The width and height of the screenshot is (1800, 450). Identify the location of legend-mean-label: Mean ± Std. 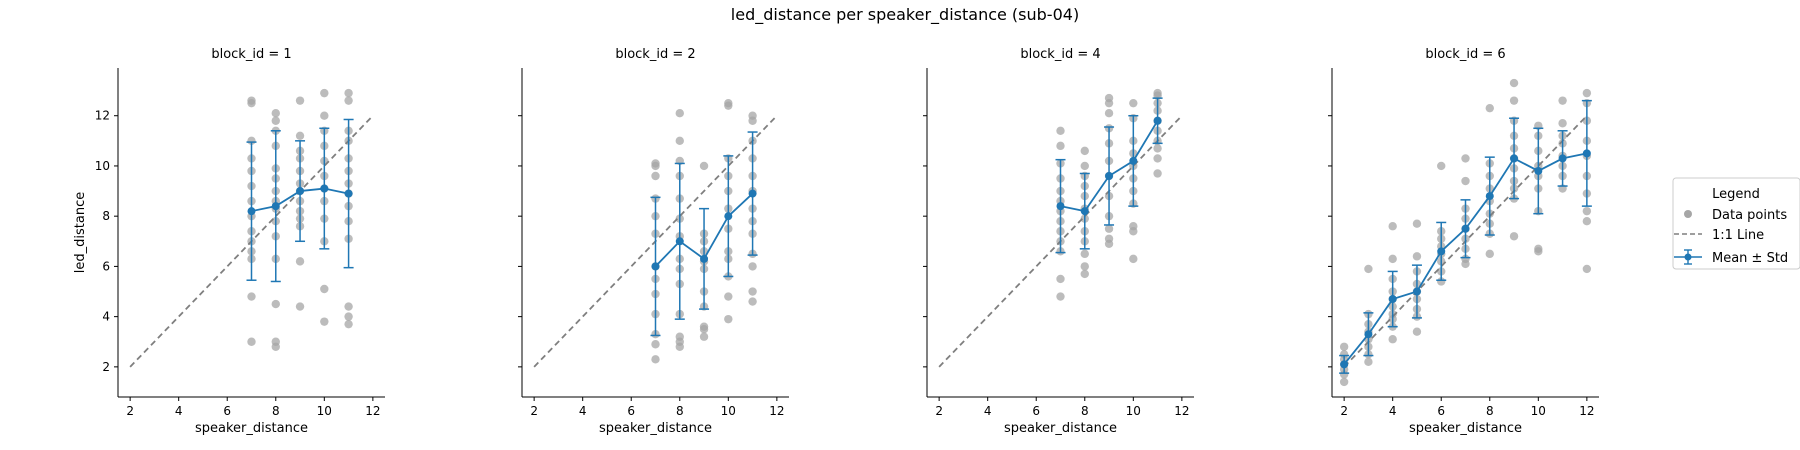
(1750, 258).